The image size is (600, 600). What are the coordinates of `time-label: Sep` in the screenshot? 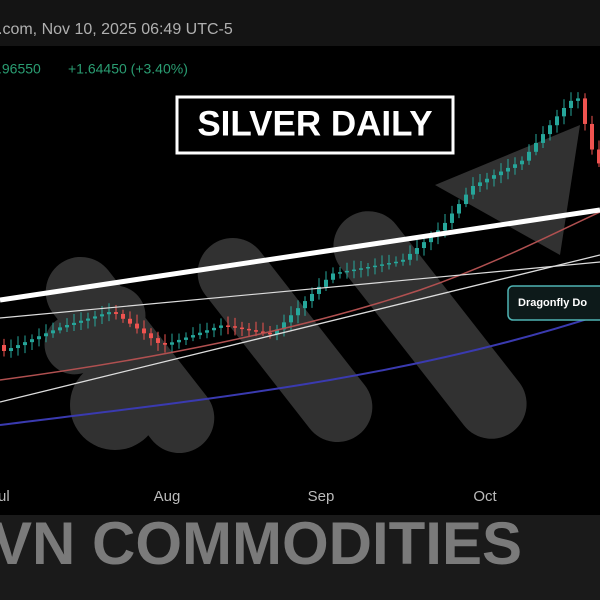 It's located at (321, 496).